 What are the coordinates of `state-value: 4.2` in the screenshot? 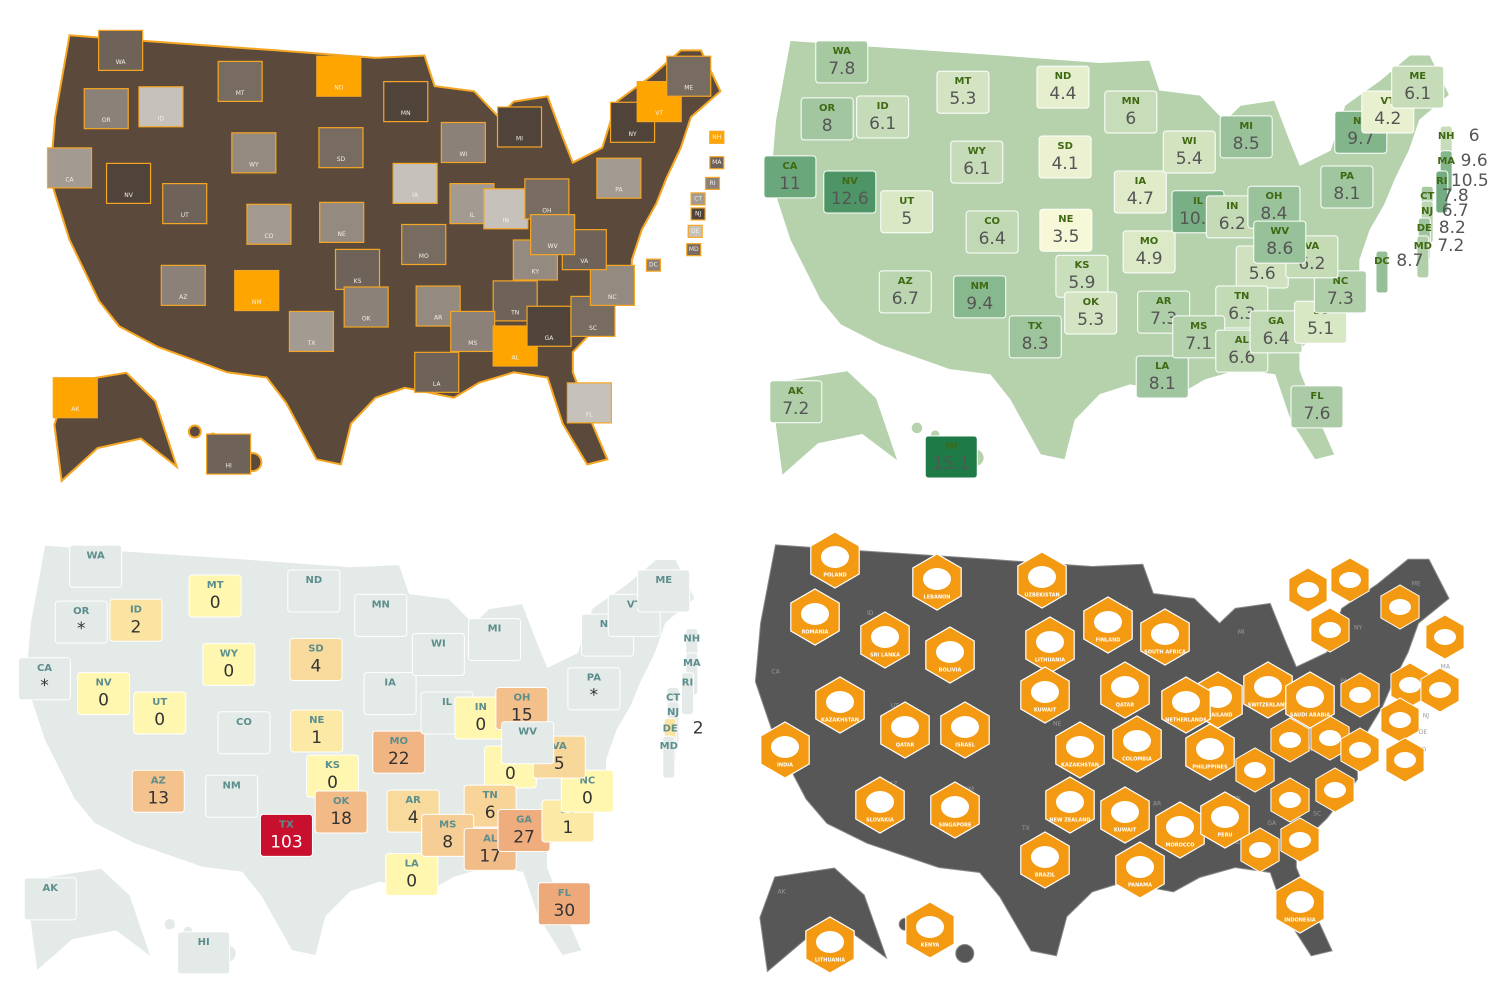 It's located at (1387, 119).